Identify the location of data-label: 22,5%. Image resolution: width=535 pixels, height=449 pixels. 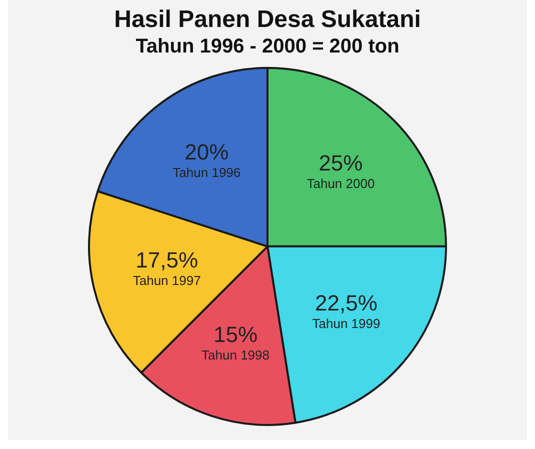
(346, 303).